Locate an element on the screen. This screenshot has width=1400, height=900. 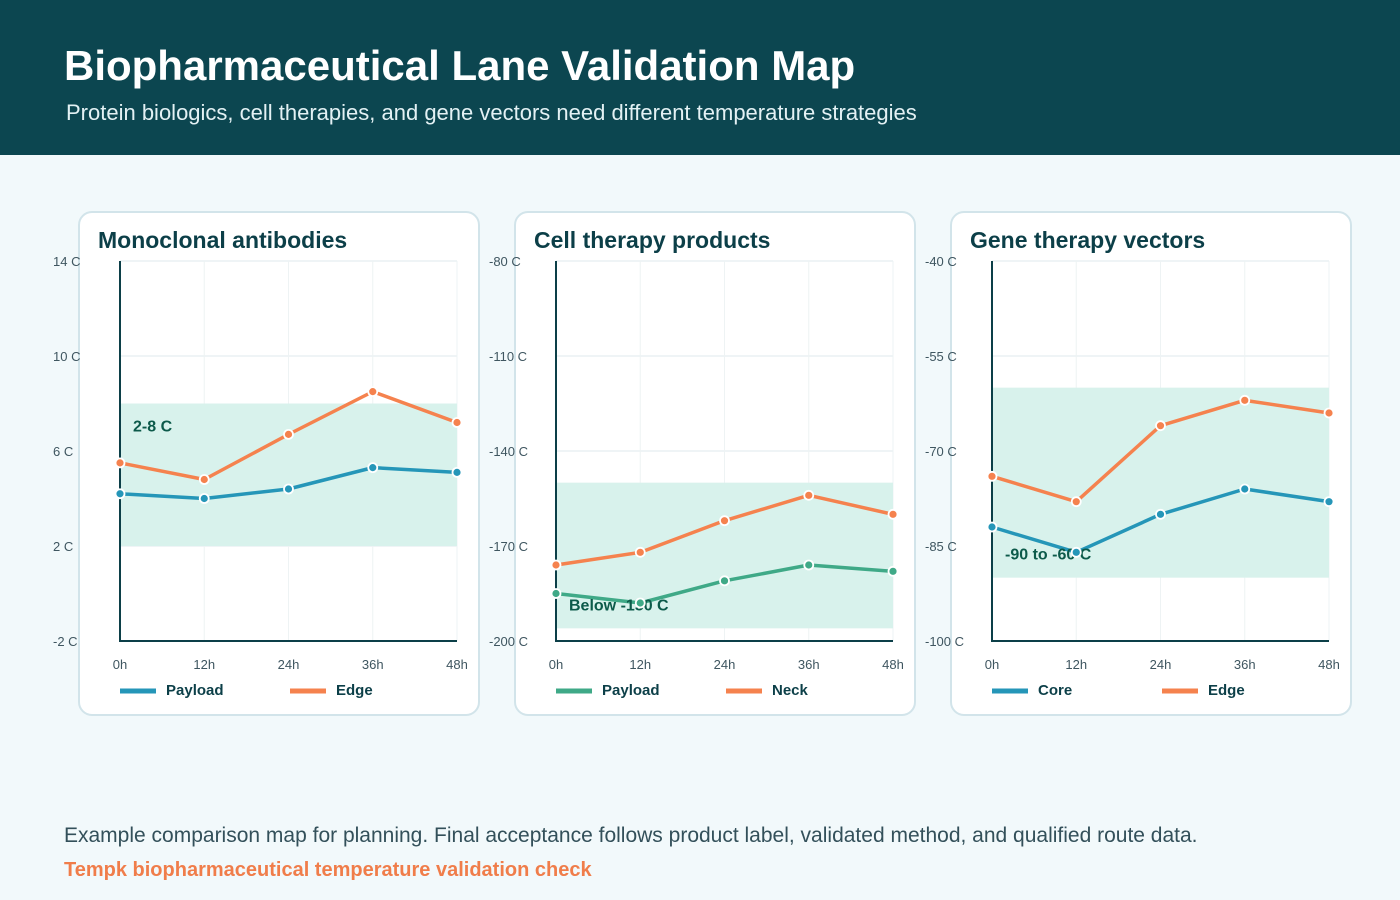
y-tick-label: -85 C is located at coordinates (941, 546).